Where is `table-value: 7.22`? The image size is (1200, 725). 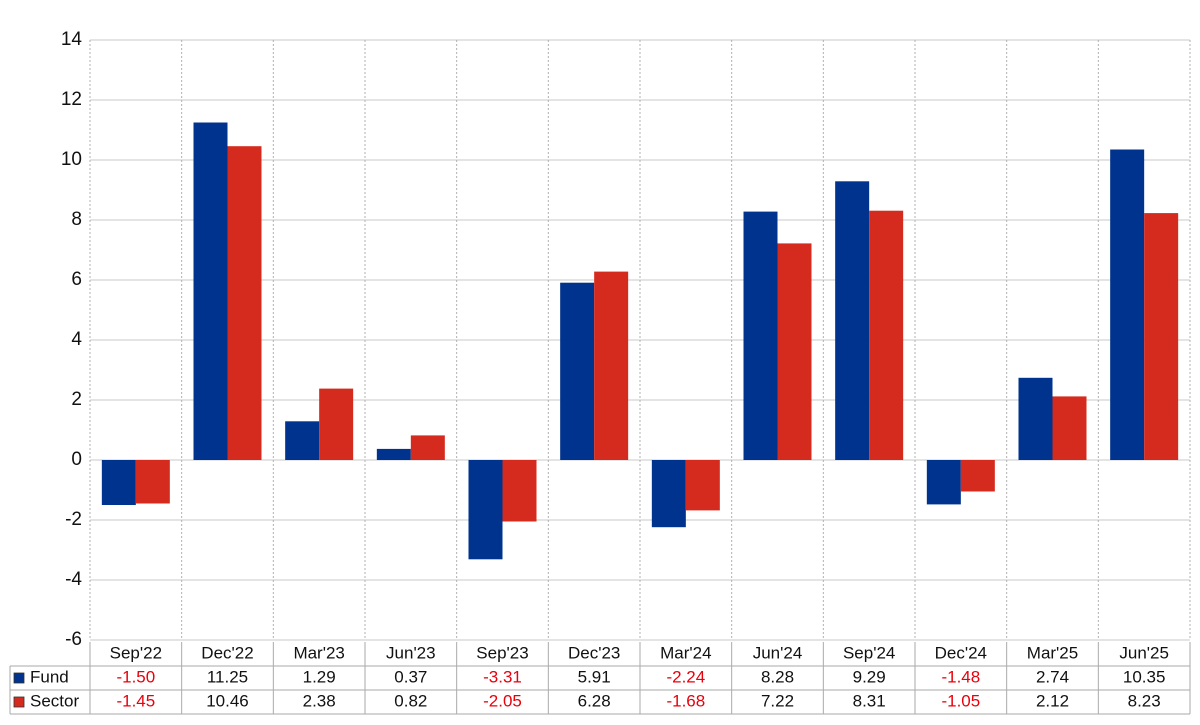 table-value: 7.22 is located at coordinates (777, 700).